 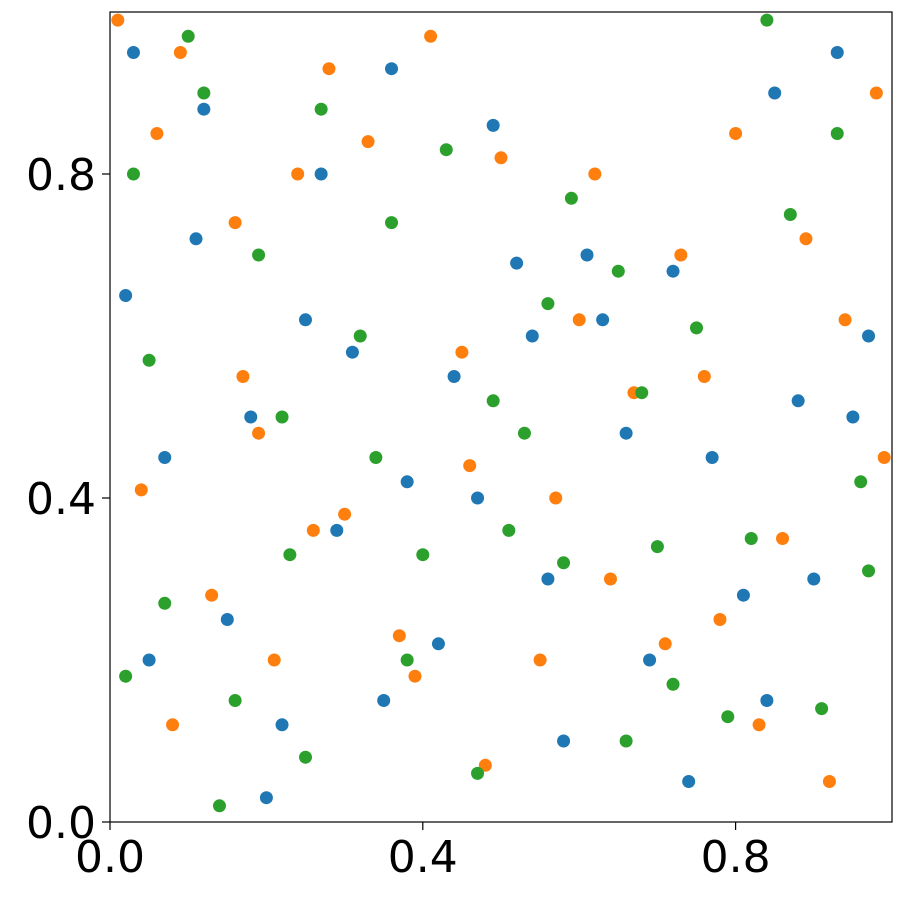 What do you see at coordinates (423, 857) in the screenshot?
I see `x-tick-label: 0.4` at bounding box center [423, 857].